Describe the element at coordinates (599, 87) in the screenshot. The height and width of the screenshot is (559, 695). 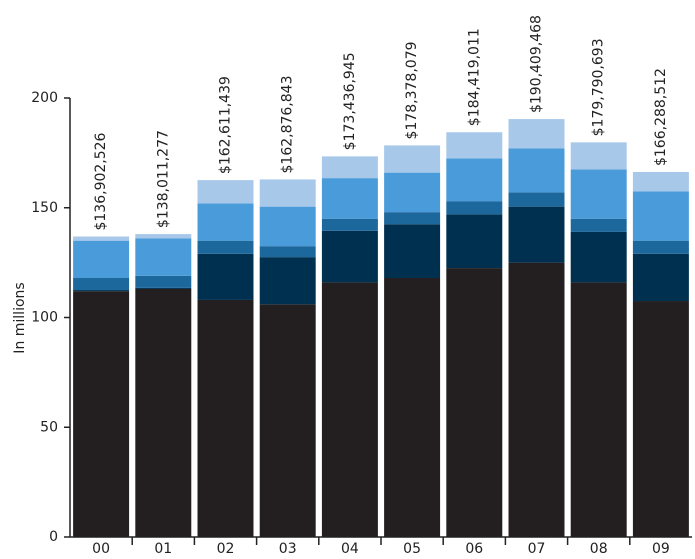
I see `total-label: $179,790,693` at that location.